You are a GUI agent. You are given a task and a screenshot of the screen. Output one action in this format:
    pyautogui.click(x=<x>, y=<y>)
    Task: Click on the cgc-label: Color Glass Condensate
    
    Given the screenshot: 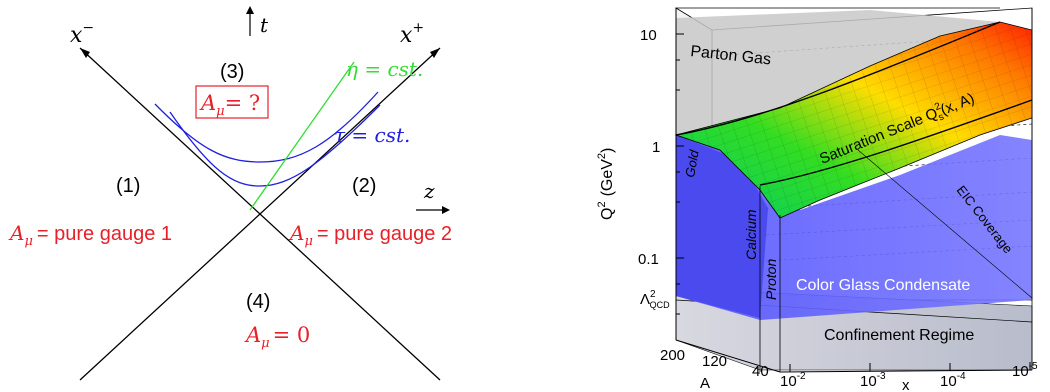 What is the action you would take?
    pyautogui.click(x=883, y=285)
    